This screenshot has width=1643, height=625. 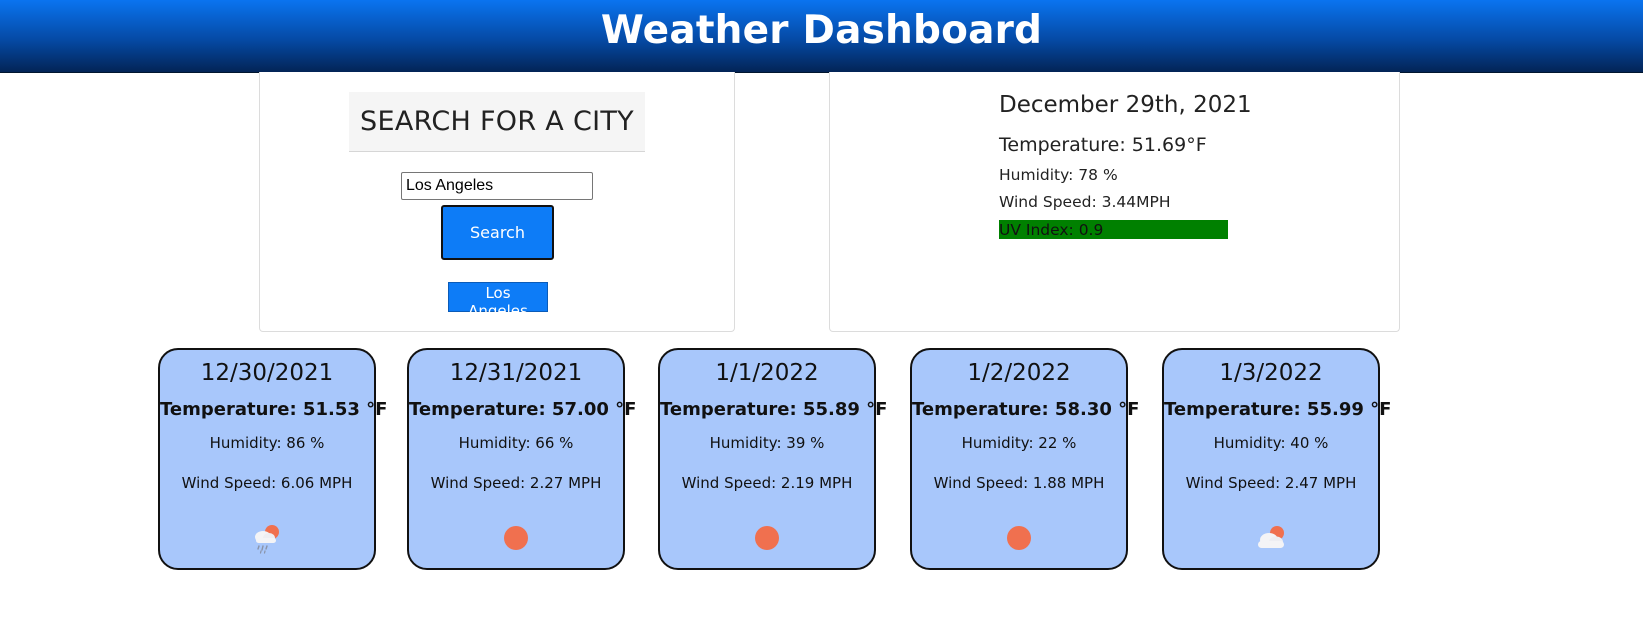 I want to click on forecast-temperature: Temperature: 55.99 °F, so click(x=1278, y=409).